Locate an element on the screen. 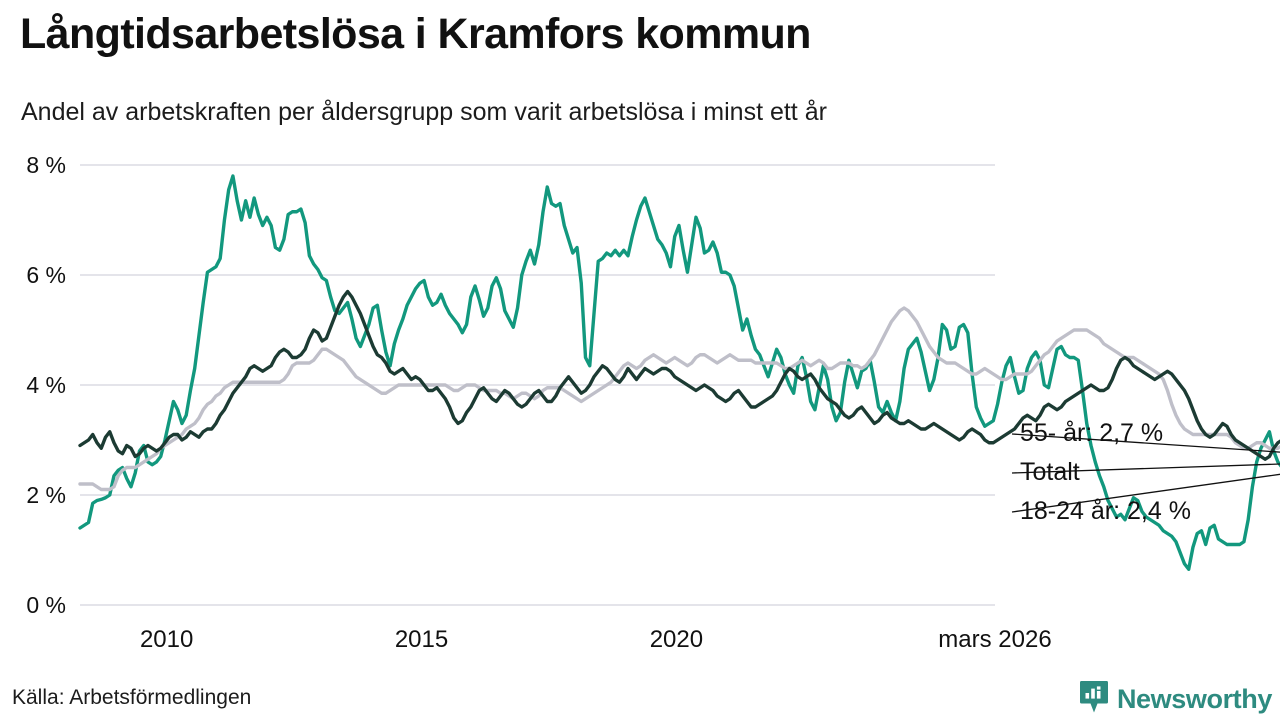  ytick-label: 2 % is located at coordinates (46, 495).